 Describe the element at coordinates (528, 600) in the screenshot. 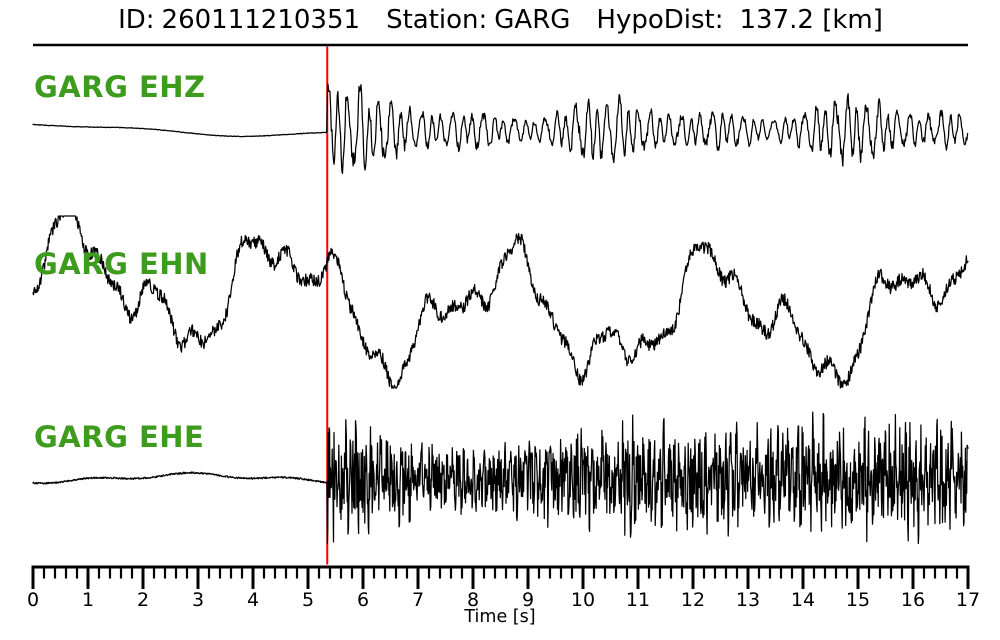

I see `x-tick-label: 9` at that location.